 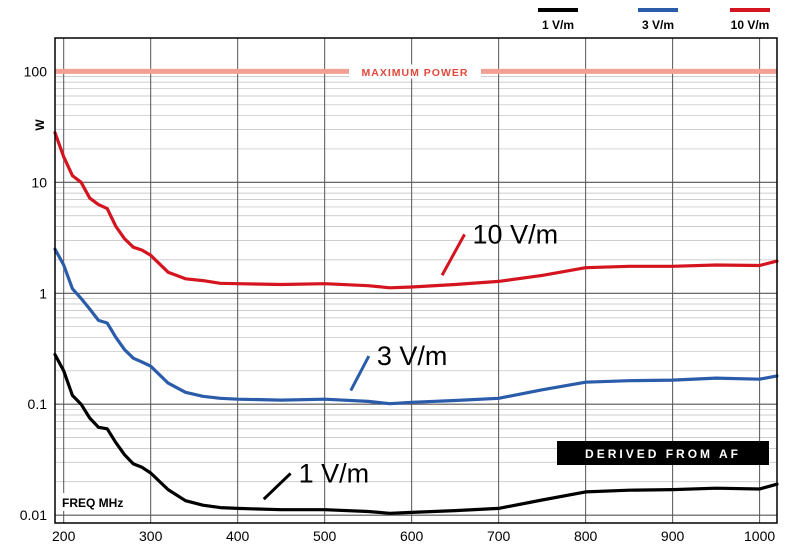 I want to click on badge-background, so click(x=663, y=453).